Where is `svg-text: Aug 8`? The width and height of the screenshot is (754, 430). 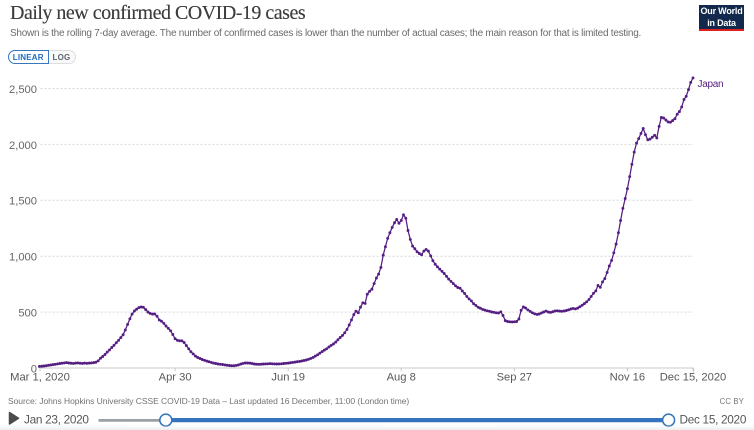 svg-text: Aug 8 is located at coordinates (401, 378).